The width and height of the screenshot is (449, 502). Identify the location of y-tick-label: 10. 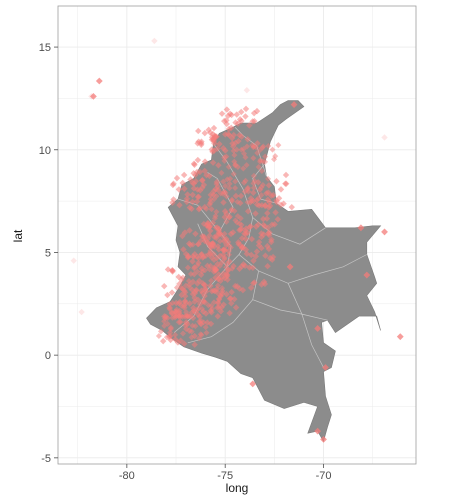
(45, 151).